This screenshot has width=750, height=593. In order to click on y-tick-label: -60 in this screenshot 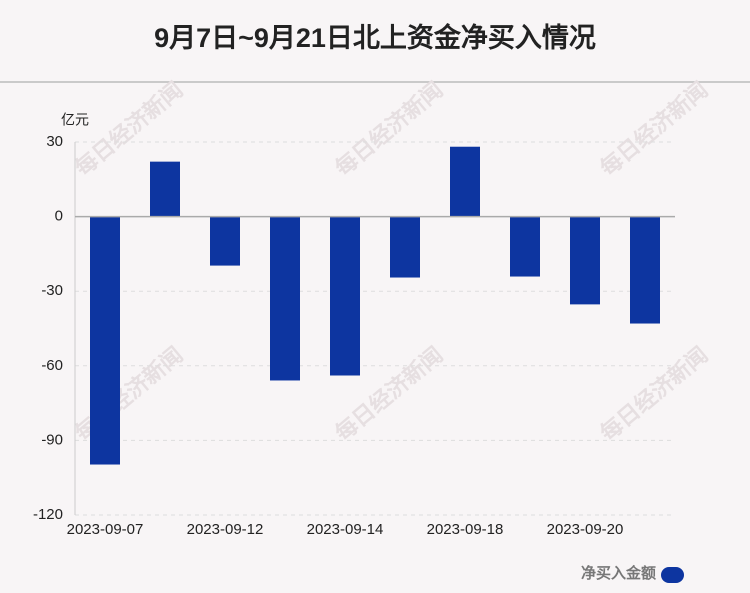, I will do `click(52, 365)`.